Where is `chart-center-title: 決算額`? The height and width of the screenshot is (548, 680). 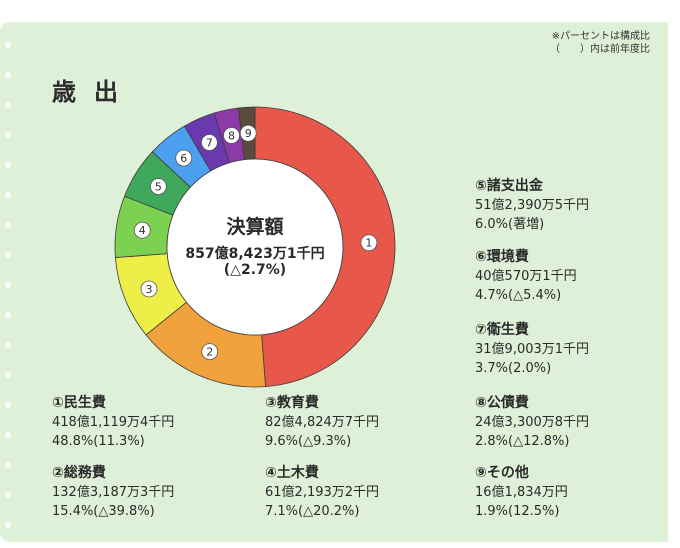
chart-center-title: 決算額 is located at coordinates (255, 227).